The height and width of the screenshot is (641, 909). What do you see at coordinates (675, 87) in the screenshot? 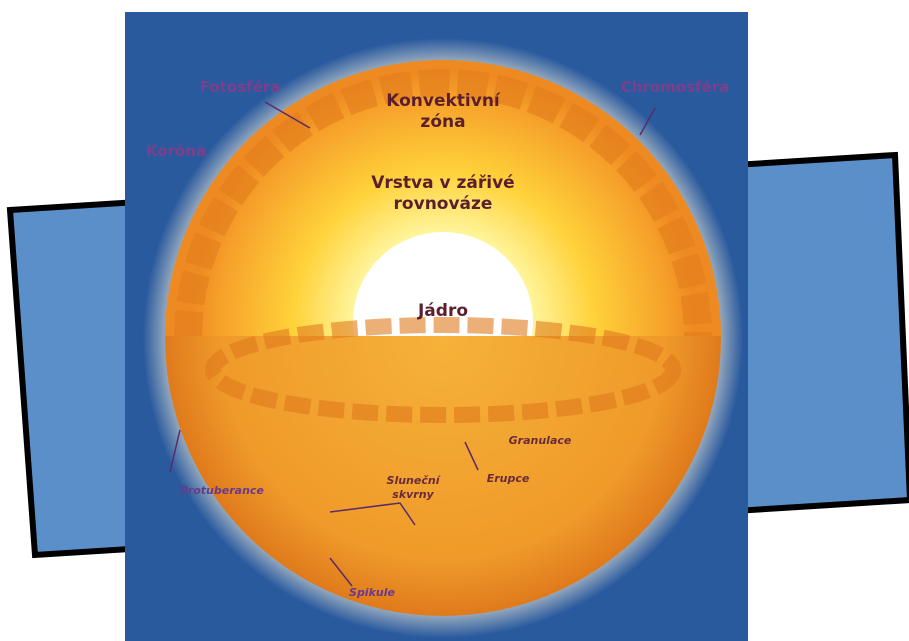
I see `label: Chromosféra` at bounding box center [675, 87].